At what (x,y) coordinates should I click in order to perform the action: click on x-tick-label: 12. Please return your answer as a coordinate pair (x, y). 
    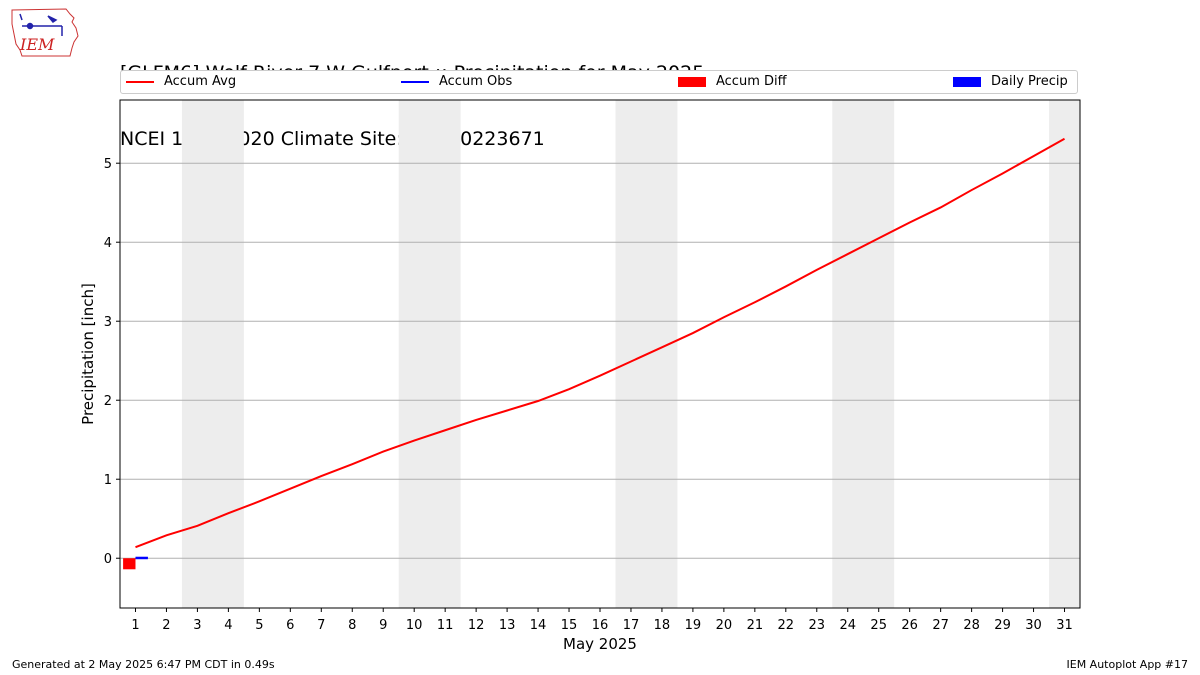
    Looking at the image, I should click on (476, 625).